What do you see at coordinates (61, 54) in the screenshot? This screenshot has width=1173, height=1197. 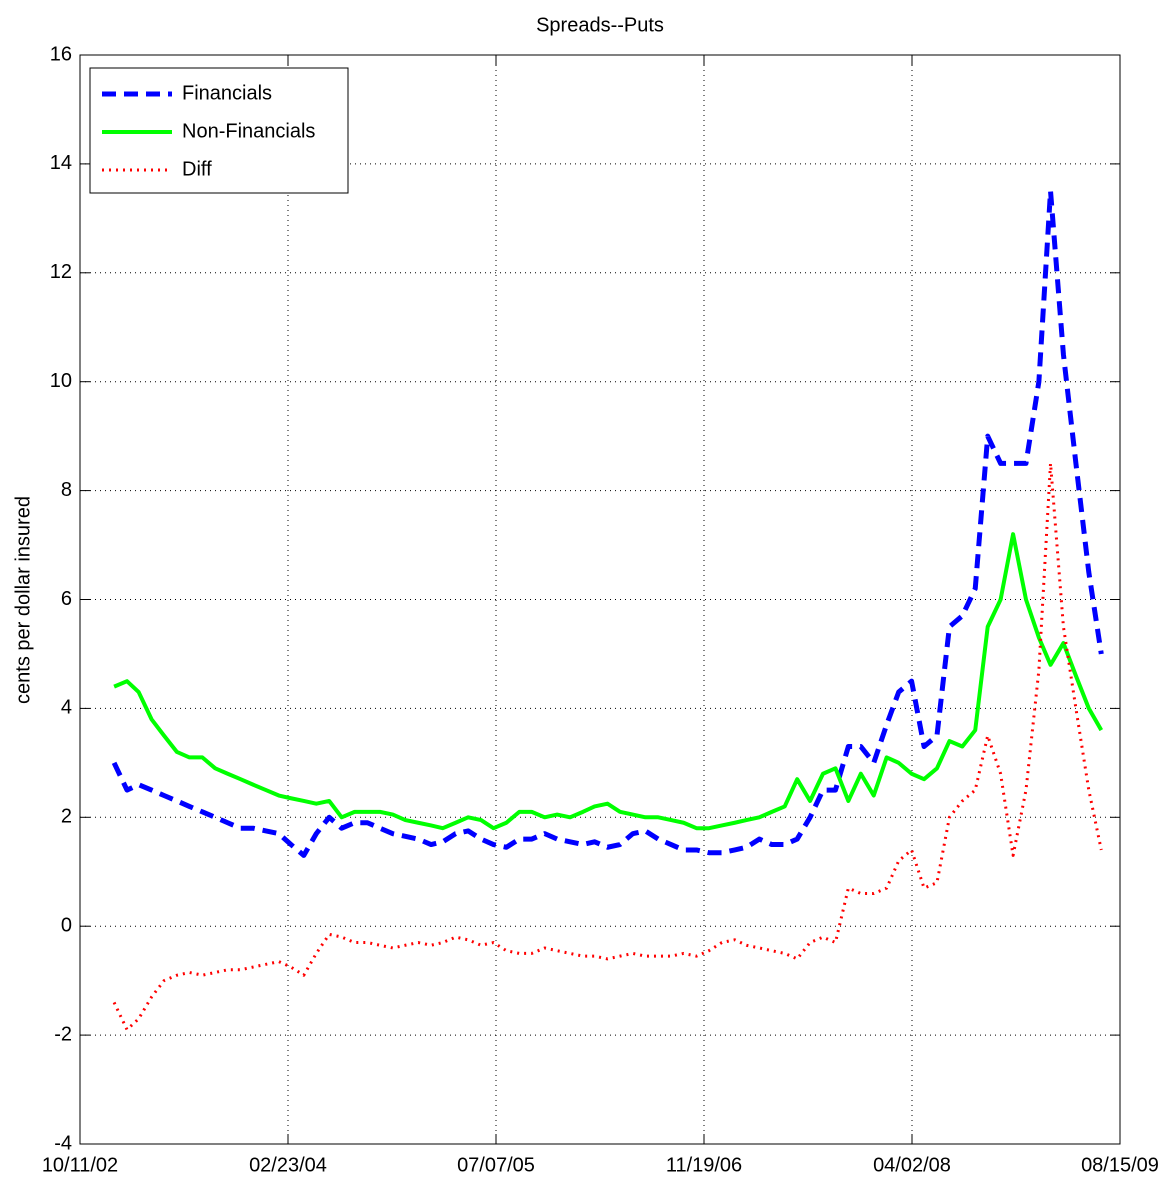 I see `y-tick-label: 16` at bounding box center [61, 54].